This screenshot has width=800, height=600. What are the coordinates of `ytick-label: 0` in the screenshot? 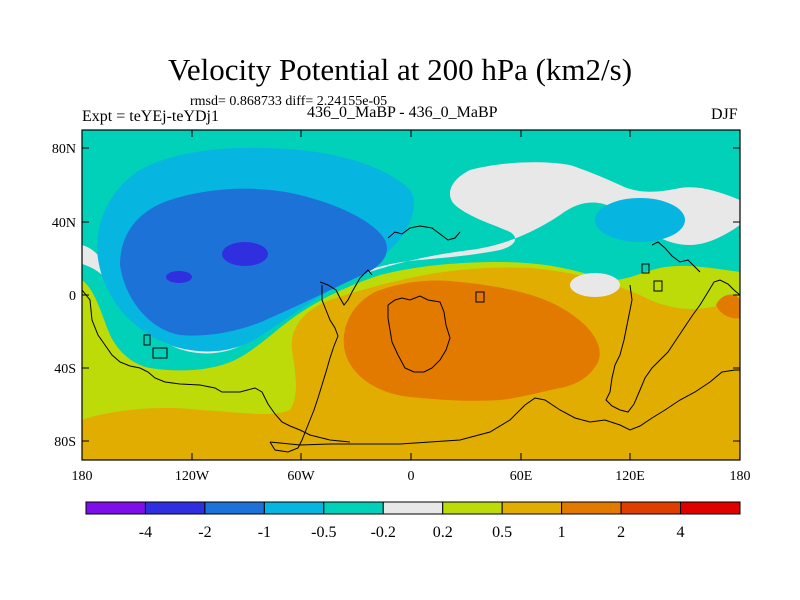 It's located at (72, 296).